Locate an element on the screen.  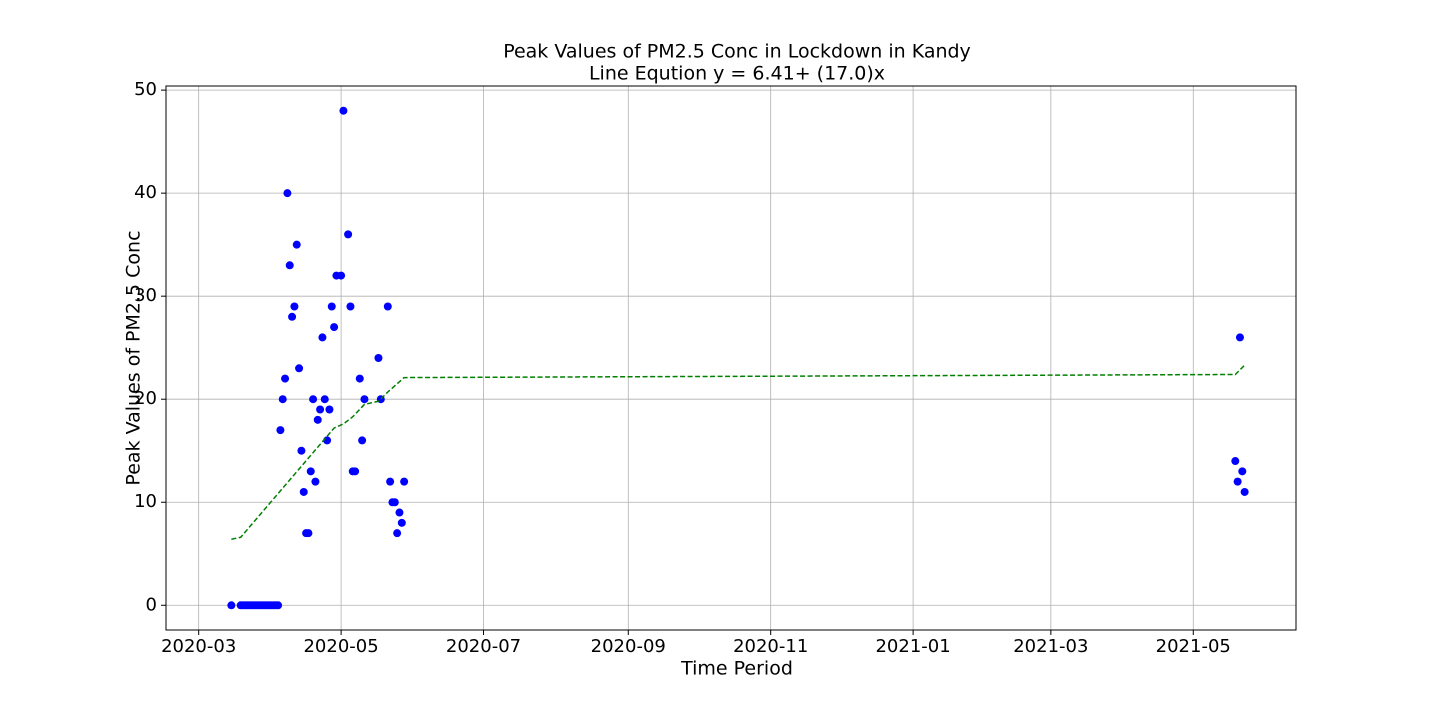
x-tick-label: 2020-07 is located at coordinates (483, 646).